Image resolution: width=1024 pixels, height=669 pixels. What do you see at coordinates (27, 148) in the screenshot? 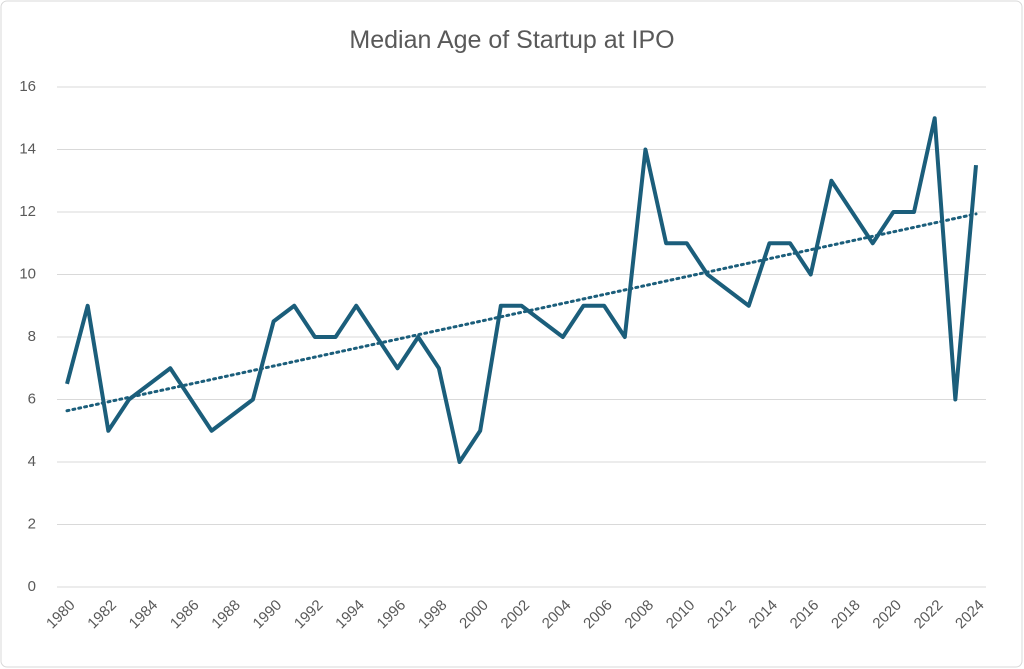
I see `y-tick-label: 14` at bounding box center [27, 148].